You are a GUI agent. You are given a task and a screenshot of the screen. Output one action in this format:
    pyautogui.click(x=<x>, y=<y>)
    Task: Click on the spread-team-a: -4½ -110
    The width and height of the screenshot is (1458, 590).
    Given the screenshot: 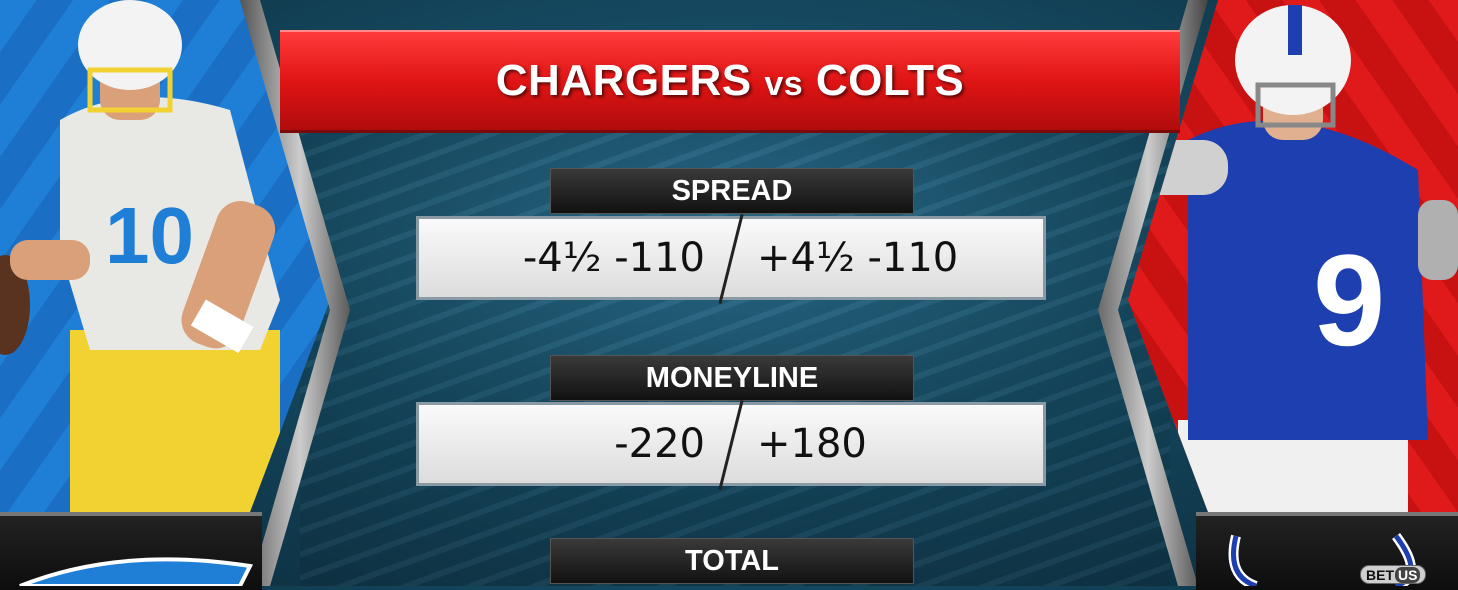 What is the action you would take?
    pyautogui.click(x=613, y=258)
    